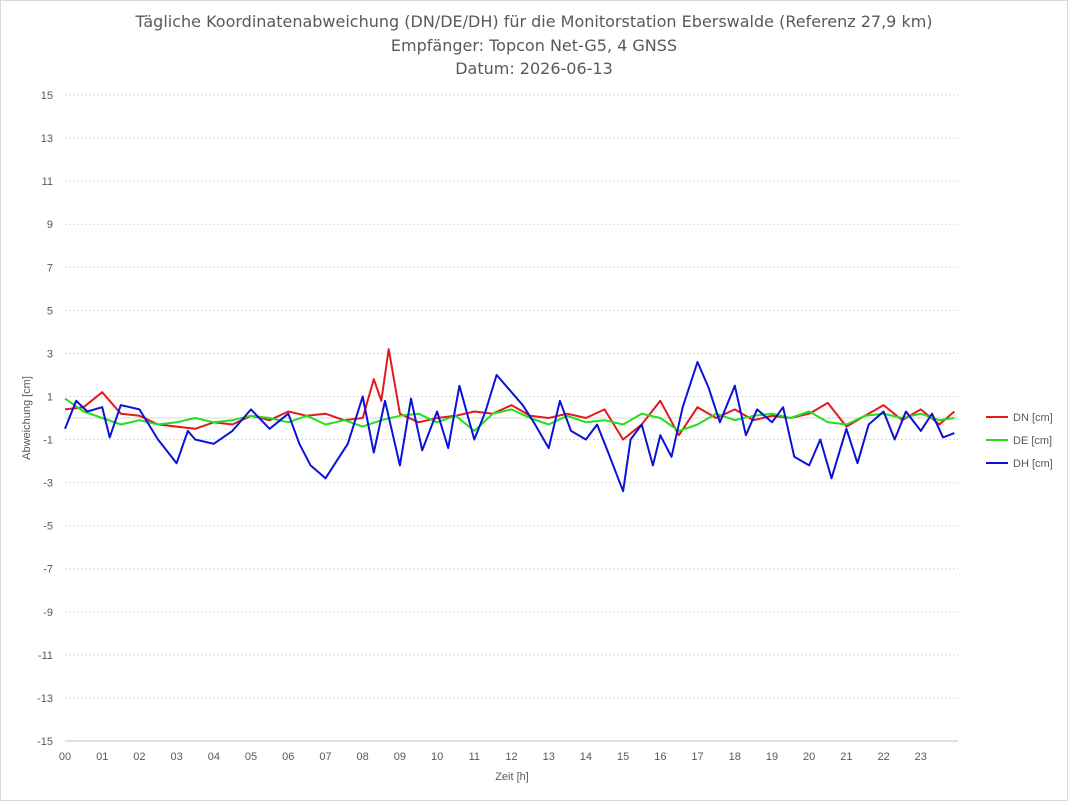 This screenshot has height=801, width=1068. I want to click on x-tick-label: 08, so click(363, 757).